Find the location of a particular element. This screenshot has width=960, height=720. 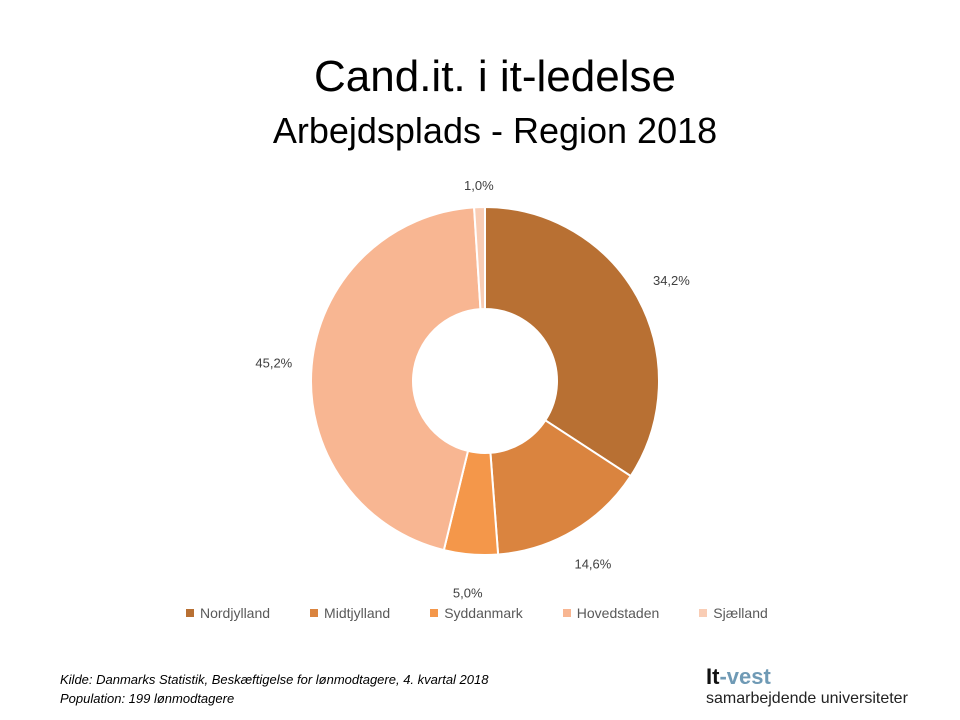

legend-label: Sjælland is located at coordinates (740, 613).